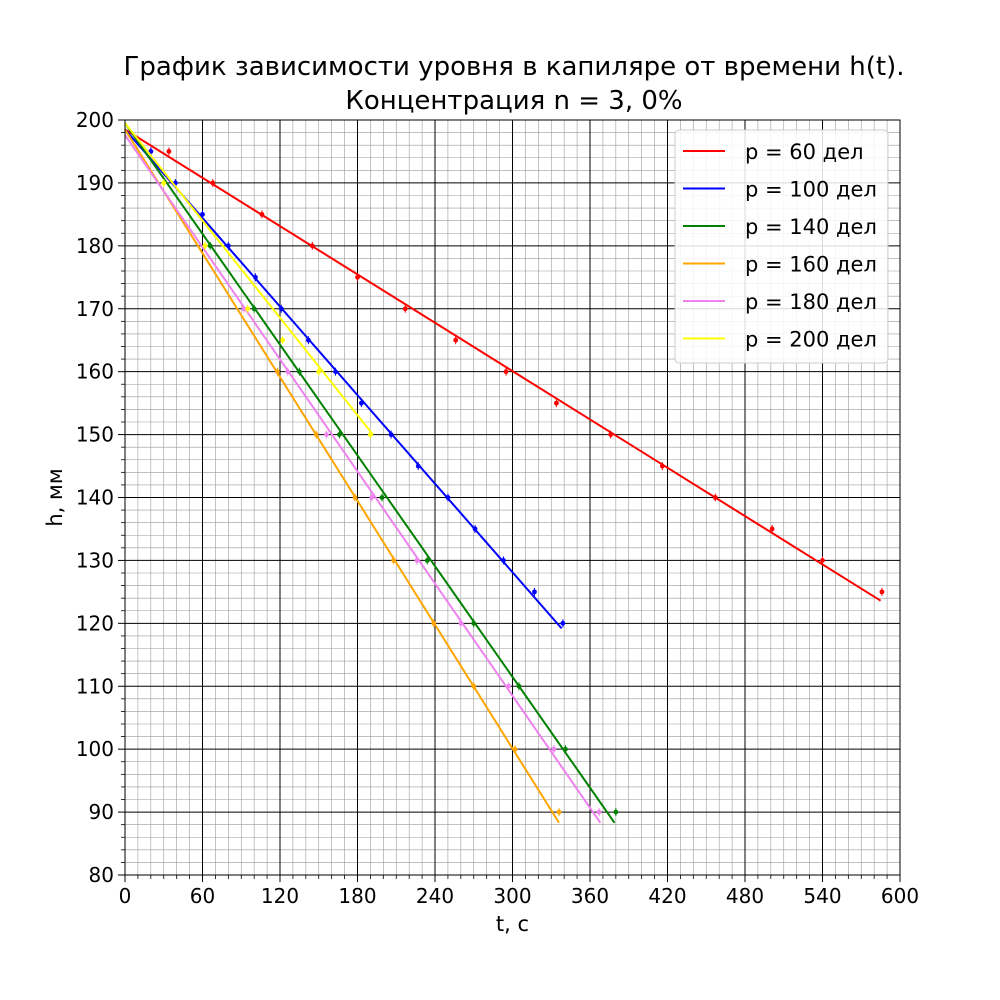  I want to click on y-tick-label: 160, so click(95, 372).